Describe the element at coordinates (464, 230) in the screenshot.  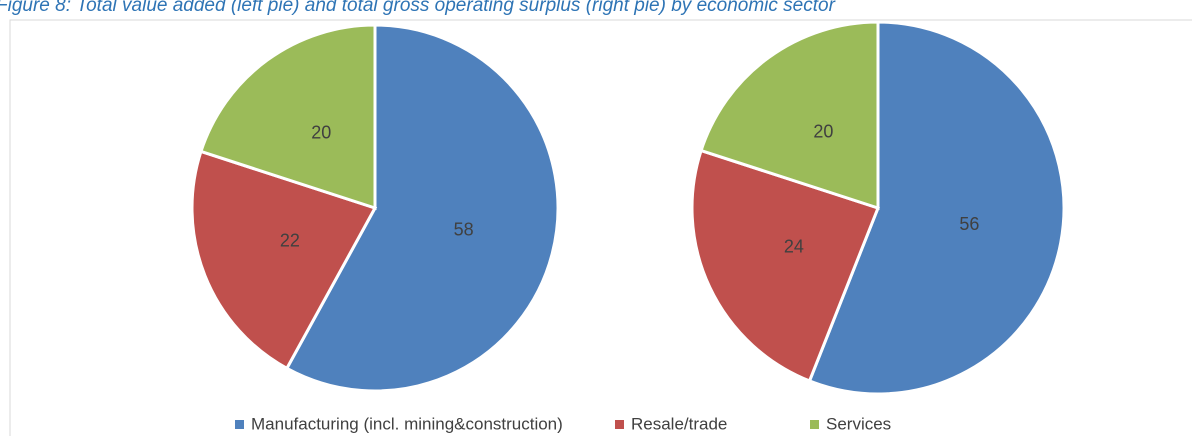
I see `data-label: 58` at that location.